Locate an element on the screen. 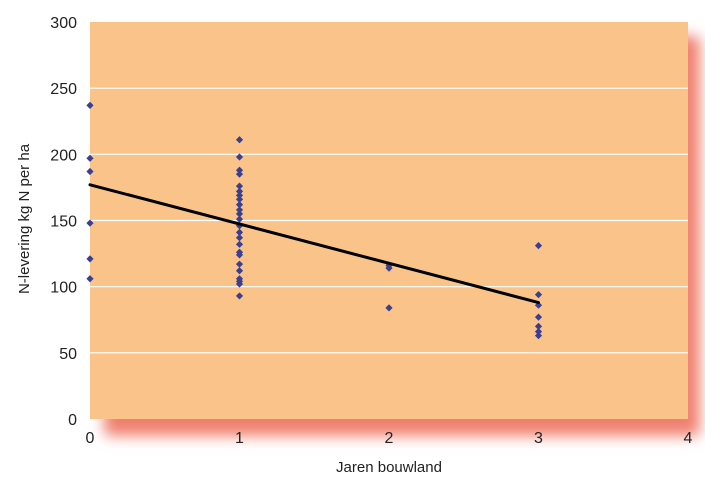  y-tick-label: 0 is located at coordinates (72, 420).